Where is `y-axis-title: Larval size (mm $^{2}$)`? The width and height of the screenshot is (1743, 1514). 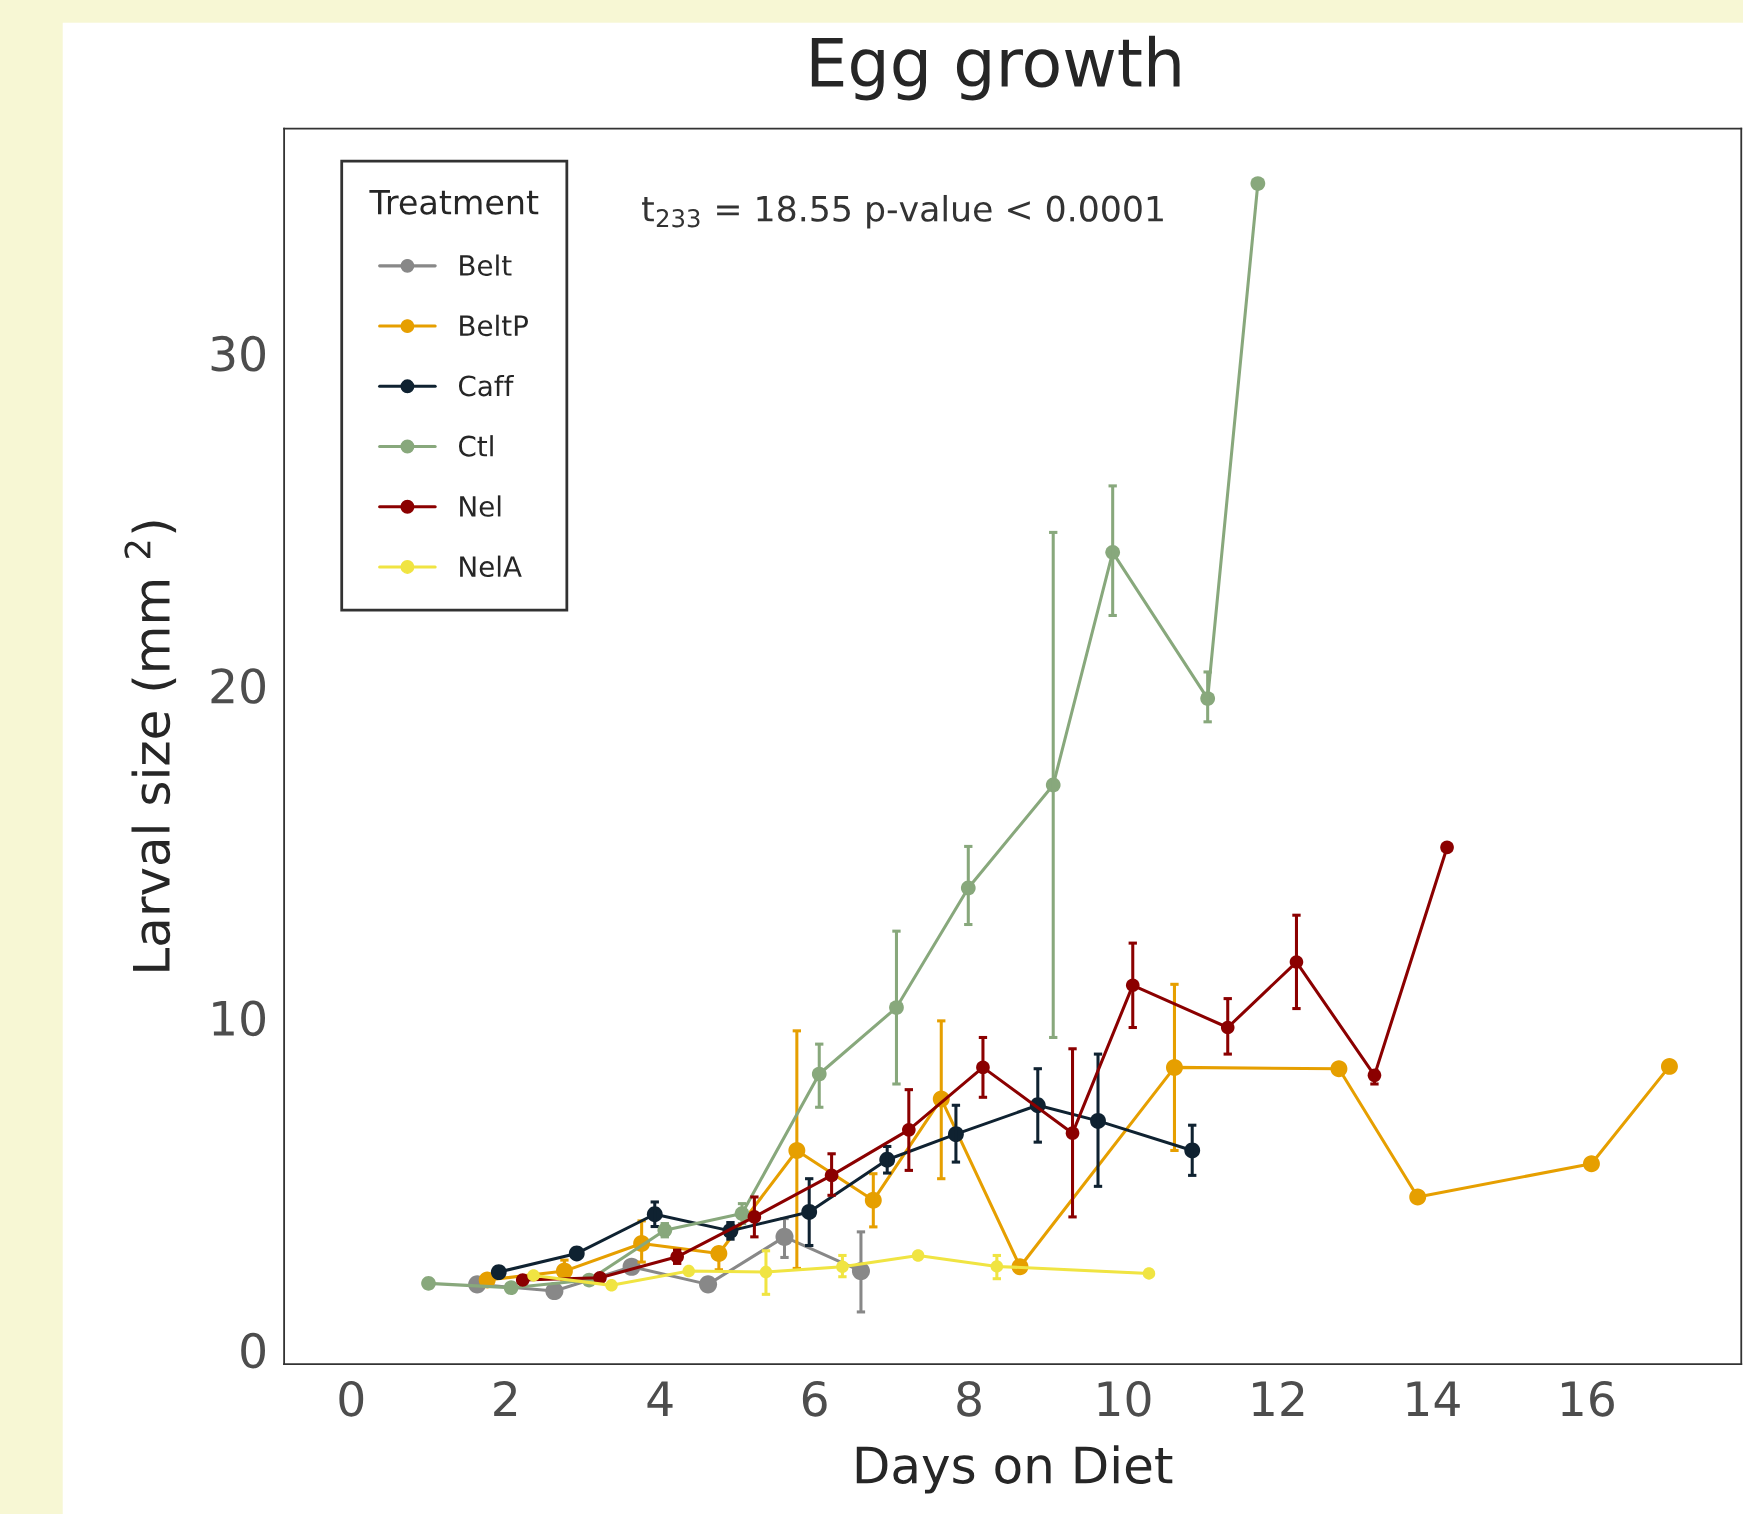
y-axis-title: Larval size (mm $^{2}$) is located at coordinates (150, 746).